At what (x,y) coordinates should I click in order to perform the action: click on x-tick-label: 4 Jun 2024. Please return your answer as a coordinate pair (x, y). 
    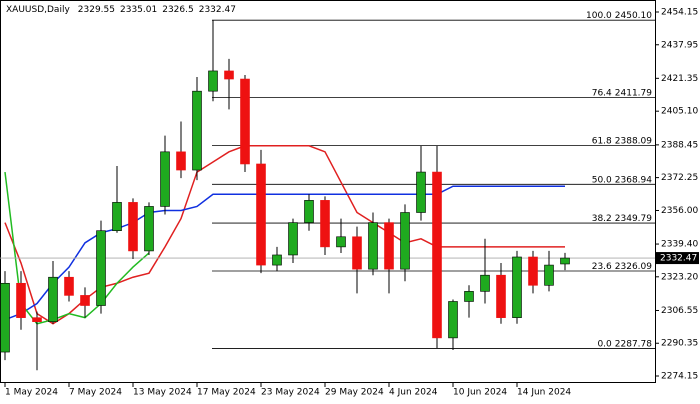
    Looking at the image, I should click on (413, 393).